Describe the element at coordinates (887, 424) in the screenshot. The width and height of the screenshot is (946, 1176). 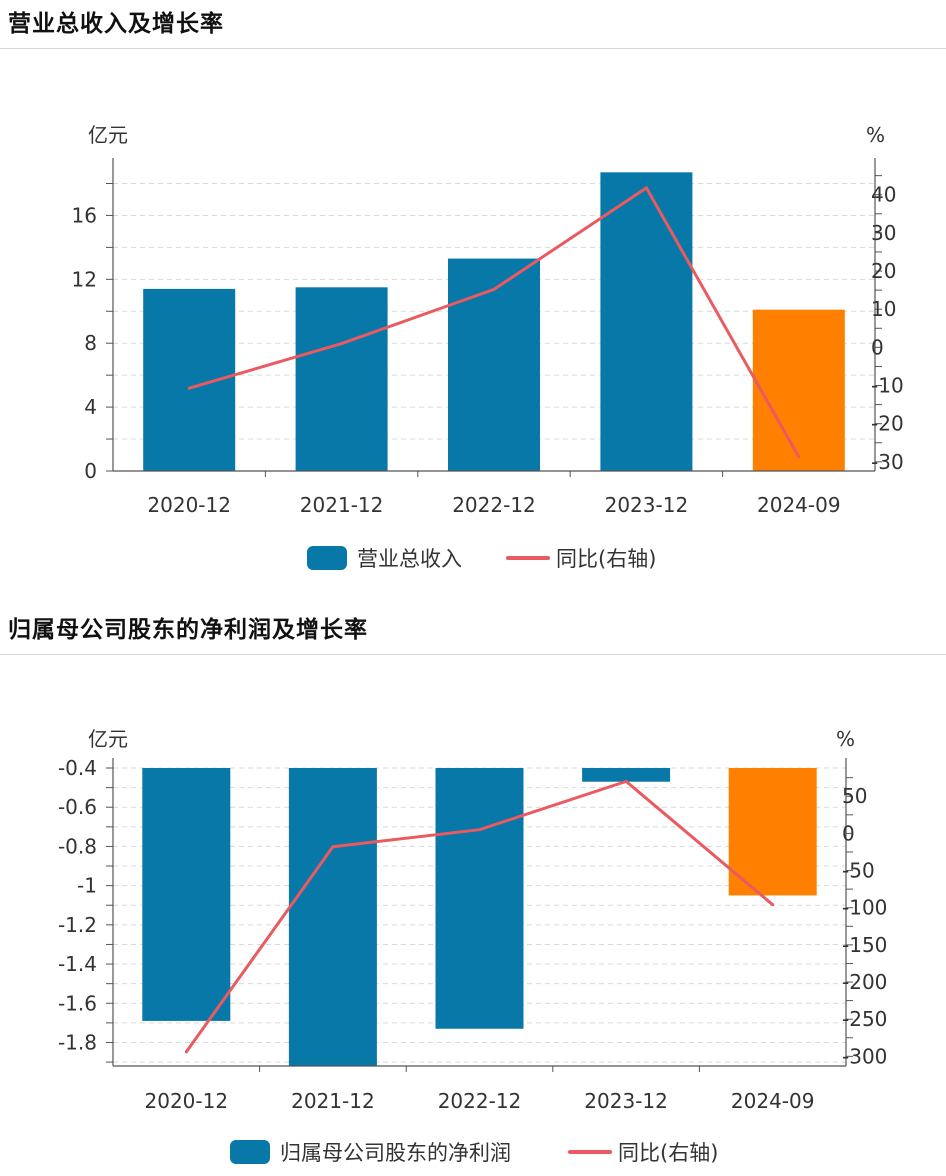
I see `right-tick-label: -20` at that location.